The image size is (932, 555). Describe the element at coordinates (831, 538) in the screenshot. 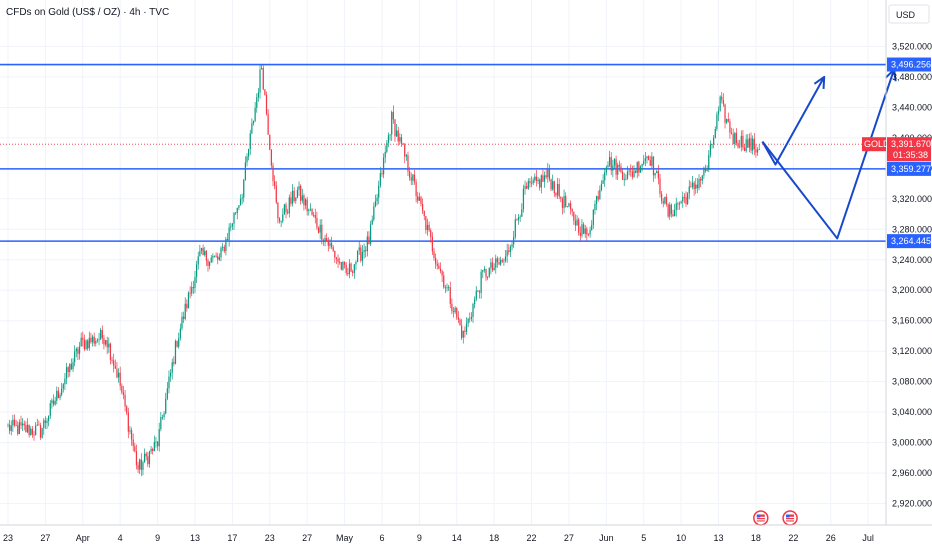

I see `x-tick-label: 26` at that location.